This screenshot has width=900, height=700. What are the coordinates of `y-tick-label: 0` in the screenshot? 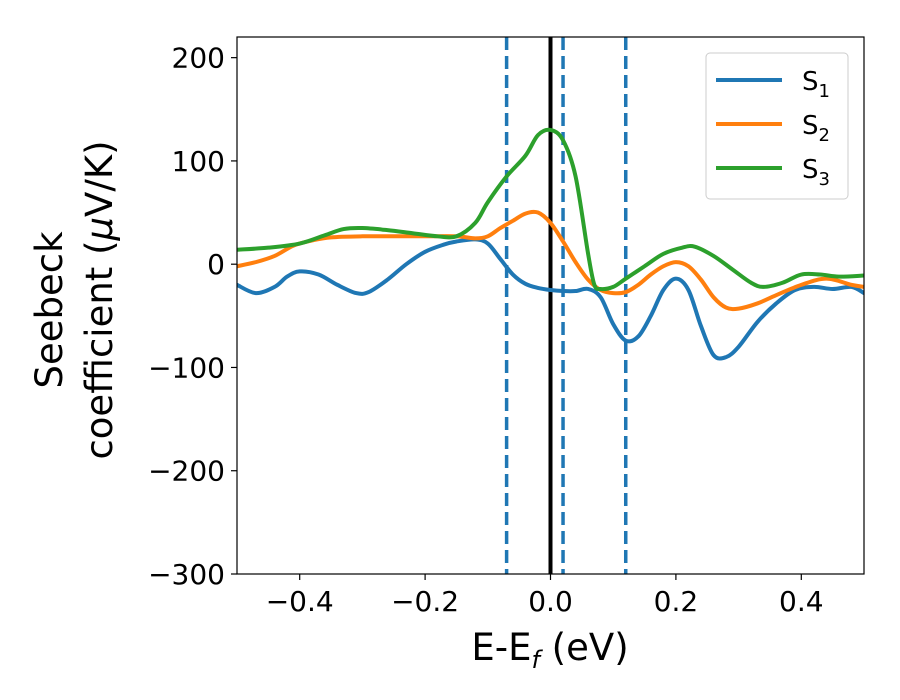 It's located at (216, 264).